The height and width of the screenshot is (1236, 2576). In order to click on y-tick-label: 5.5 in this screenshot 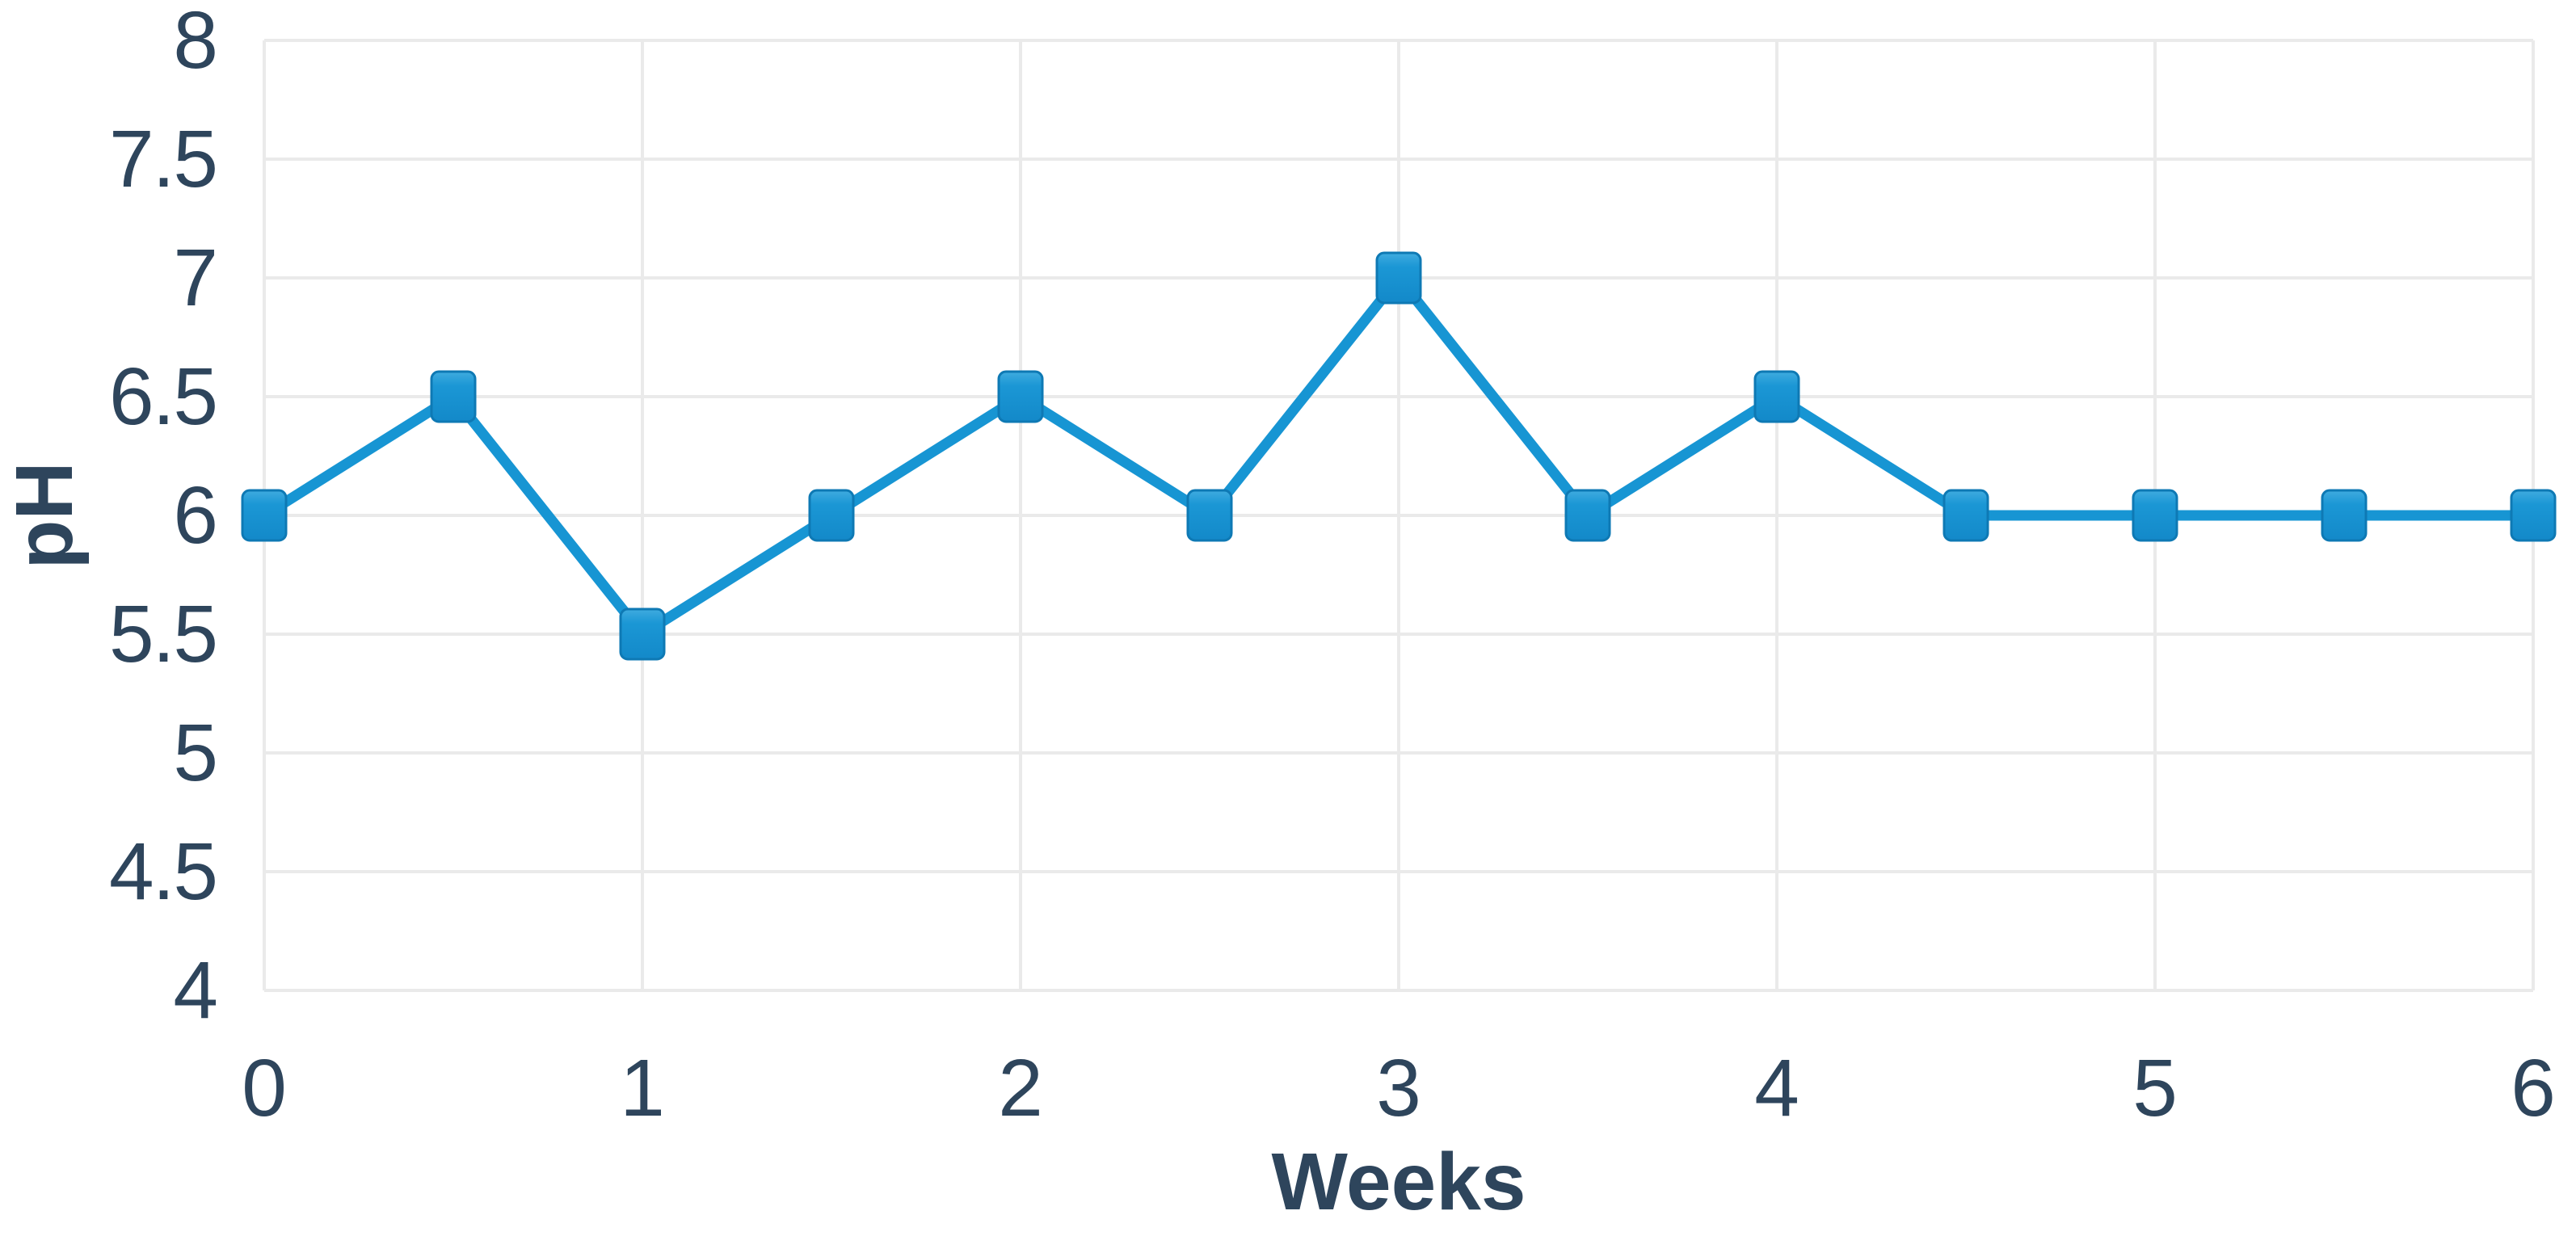, I will do `click(163, 634)`.